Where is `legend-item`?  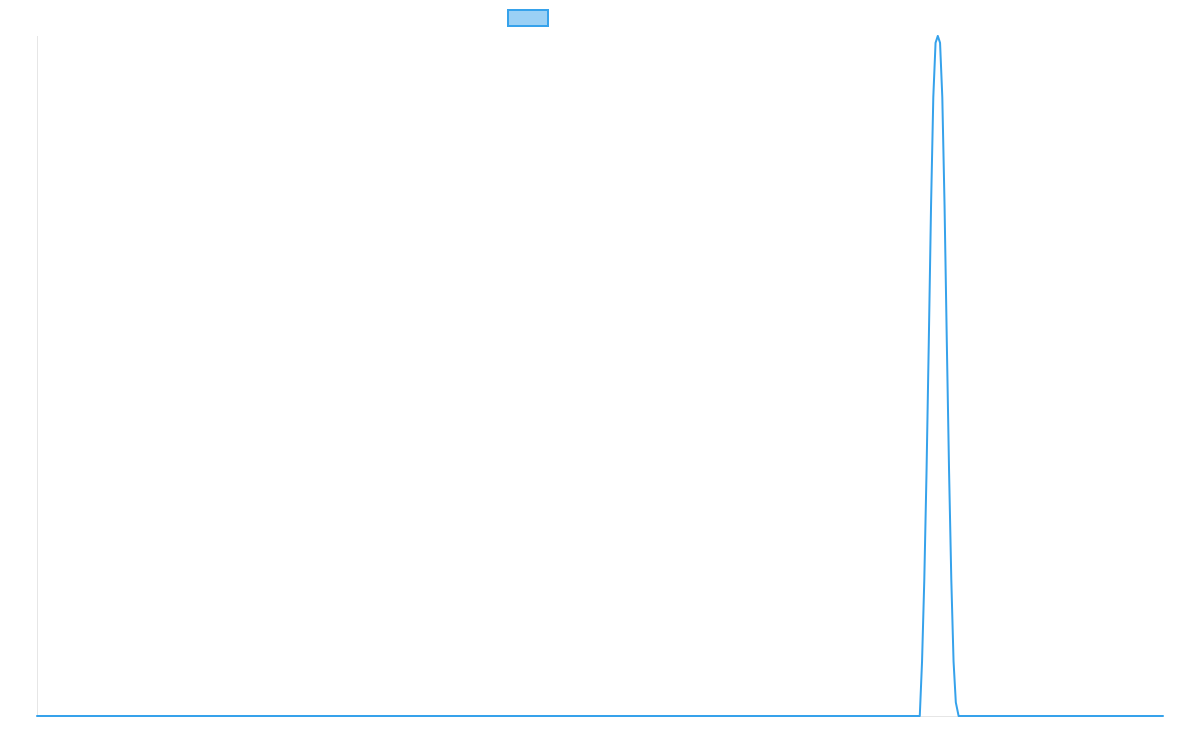
legend-item is located at coordinates (528, 18).